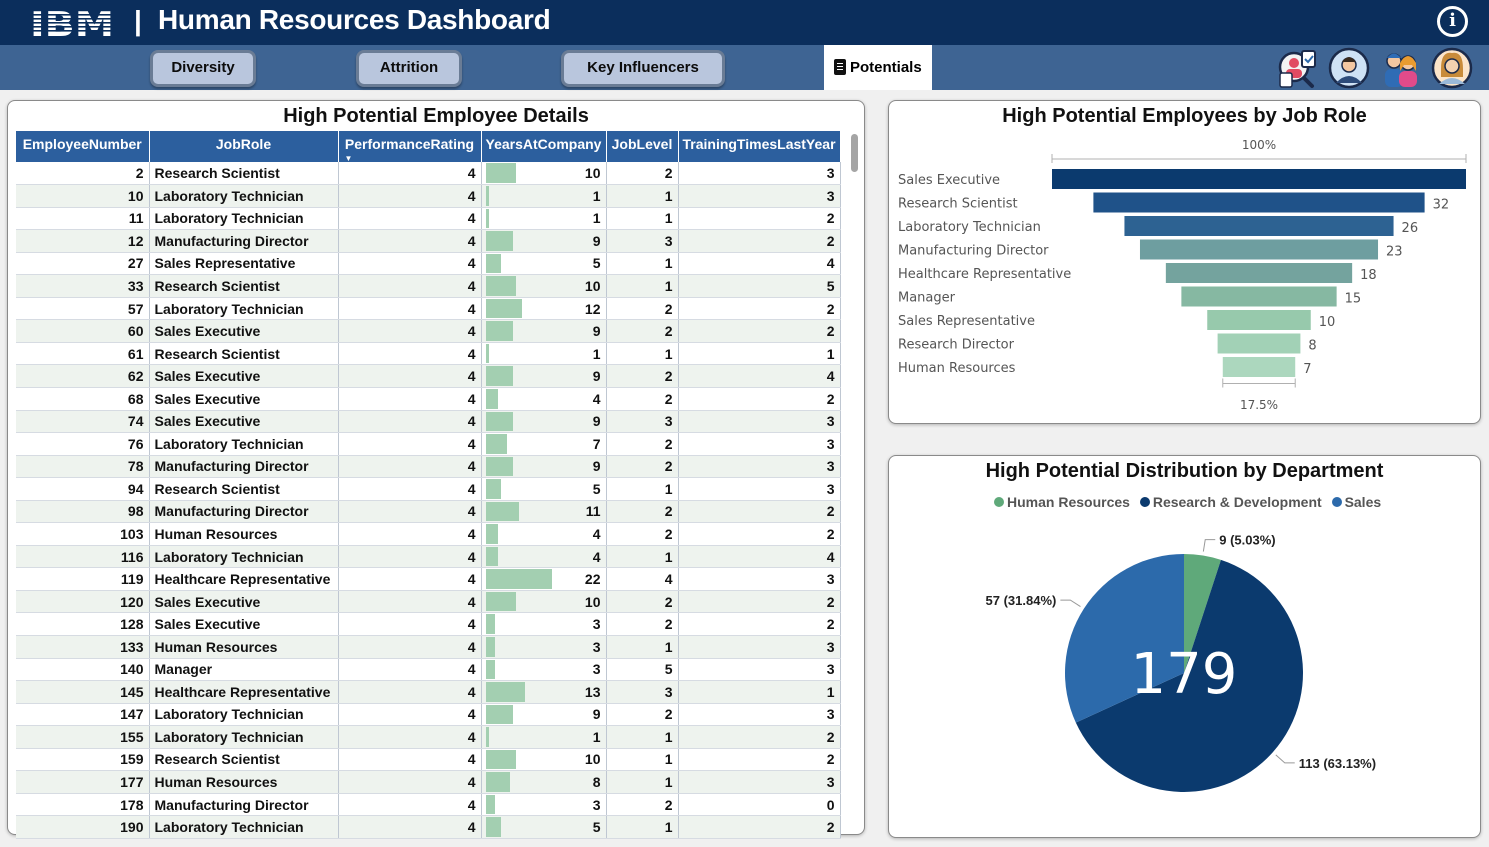  What do you see at coordinates (83, 146) in the screenshot?
I see `column-header-employee-number: EmployeeNumber` at bounding box center [83, 146].